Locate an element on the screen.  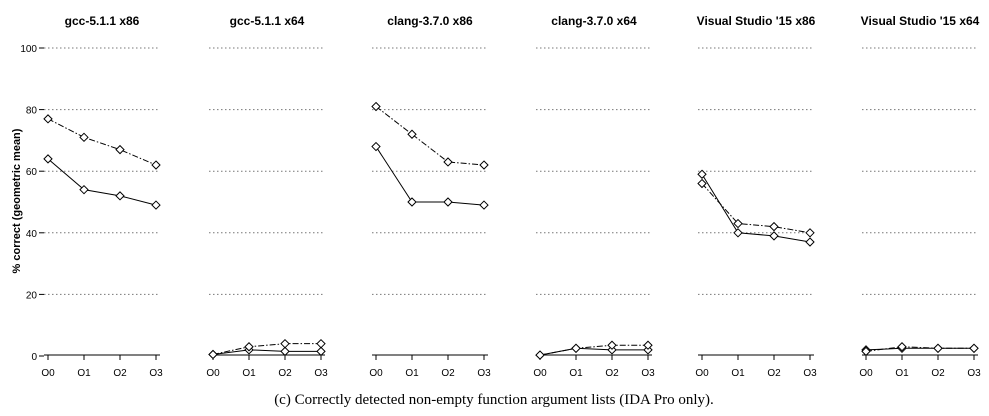
panel: clang-3.7.0 x86 O0 O1 O2 O3 is located at coordinates (430, 196).